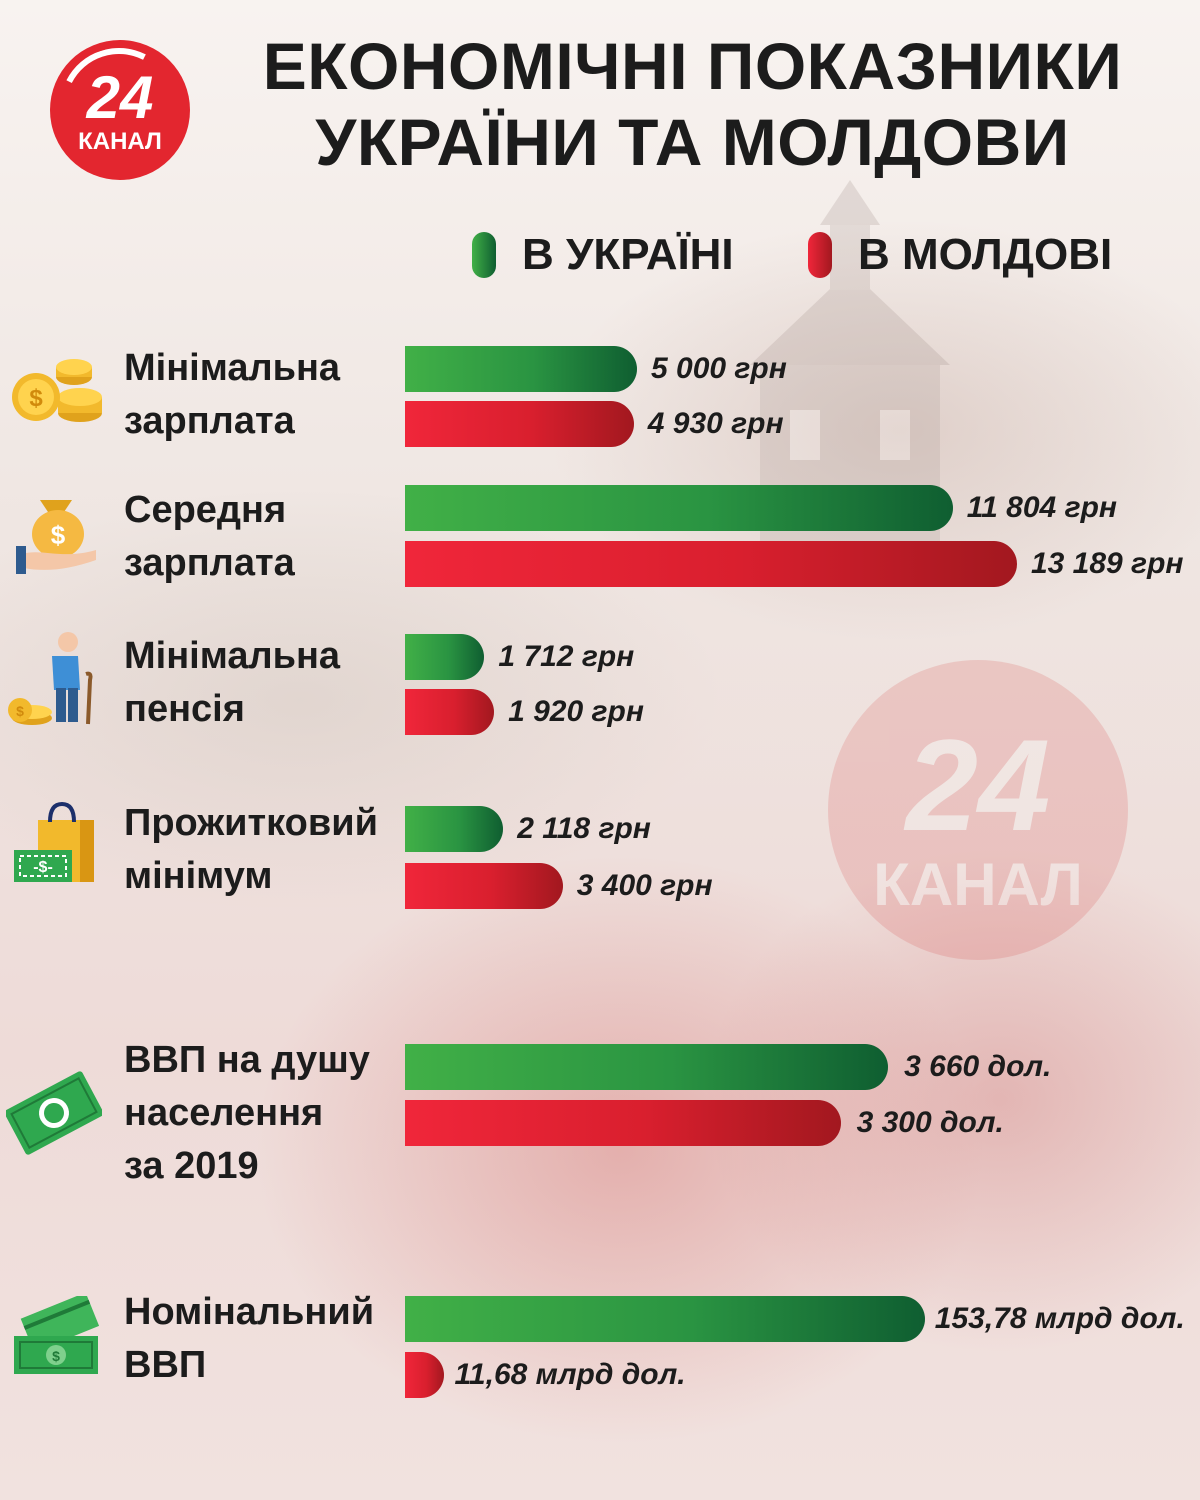 This screenshot has height=1500, width=1200. I want to click on cash-stack-icon: $, so click(57, 1335).